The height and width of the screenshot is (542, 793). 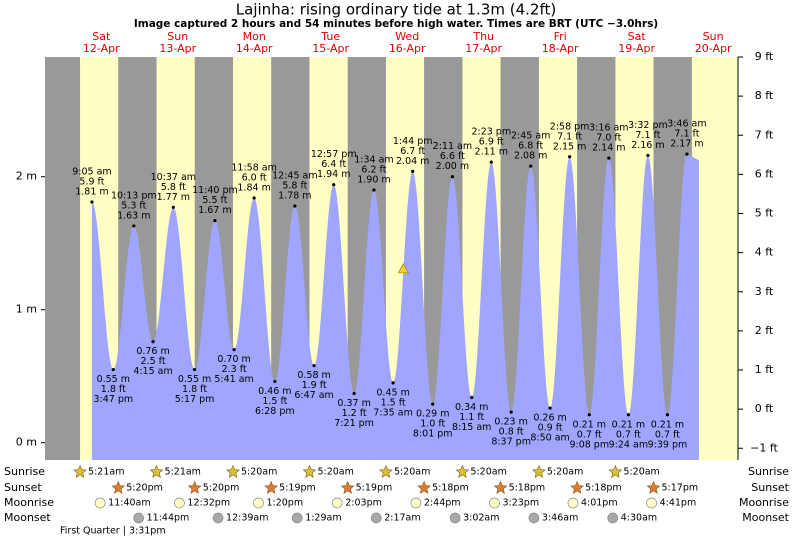 What do you see at coordinates (275, 411) in the screenshot?
I see `tide-label: 6:28 pm` at bounding box center [275, 411].